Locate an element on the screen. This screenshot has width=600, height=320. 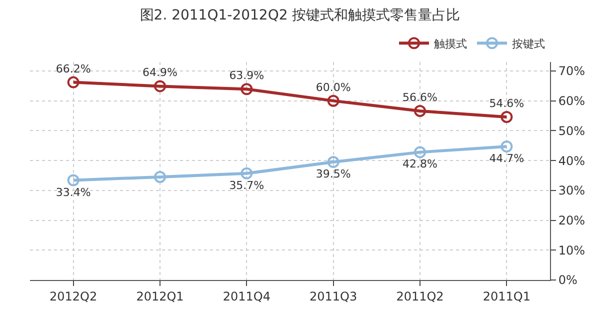
y-tick-label: 10% is located at coordinates (572, 250).